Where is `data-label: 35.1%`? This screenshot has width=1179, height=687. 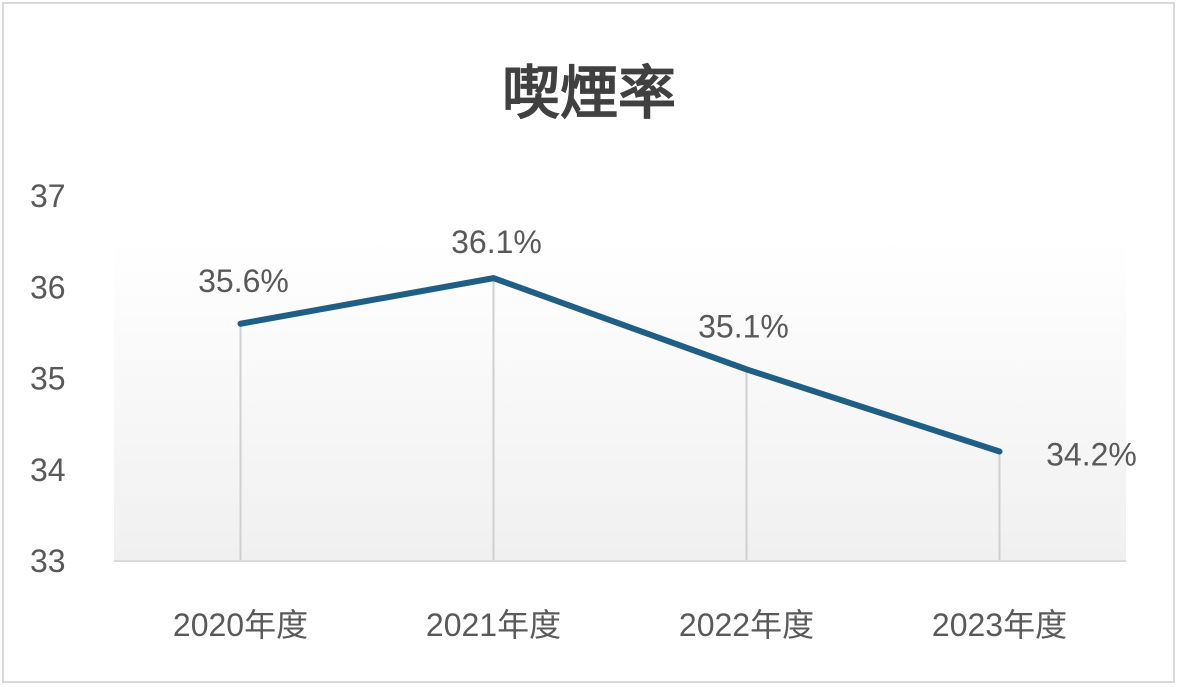
data-label: 35.1% is located at coordinates (743, 326).